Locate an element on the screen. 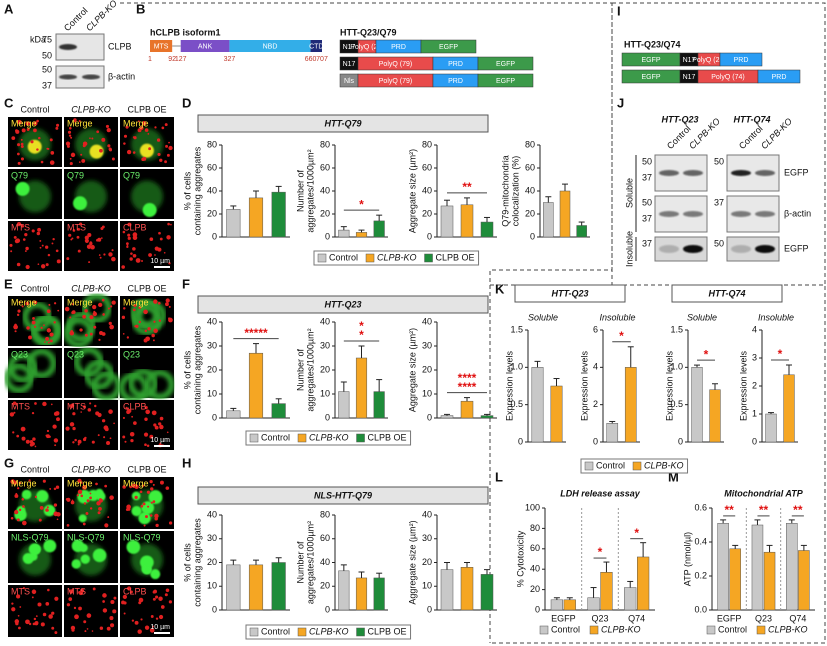  channel-label: NLS-Q79 is located at coordinates (86, 537).